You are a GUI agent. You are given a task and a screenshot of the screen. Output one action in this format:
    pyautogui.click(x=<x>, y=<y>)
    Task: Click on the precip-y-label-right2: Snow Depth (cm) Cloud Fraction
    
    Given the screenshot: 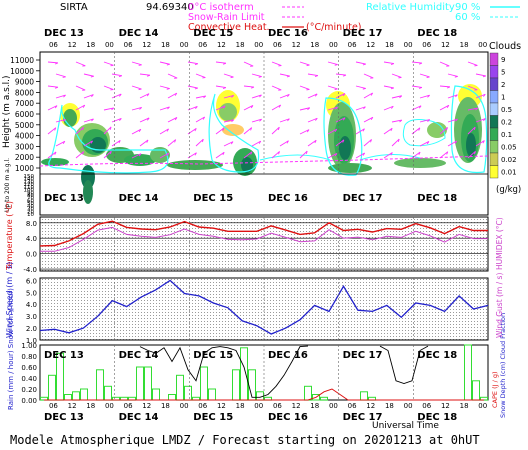 What is the action you would take?
    pyautogui.click(x=503, y=365)
    